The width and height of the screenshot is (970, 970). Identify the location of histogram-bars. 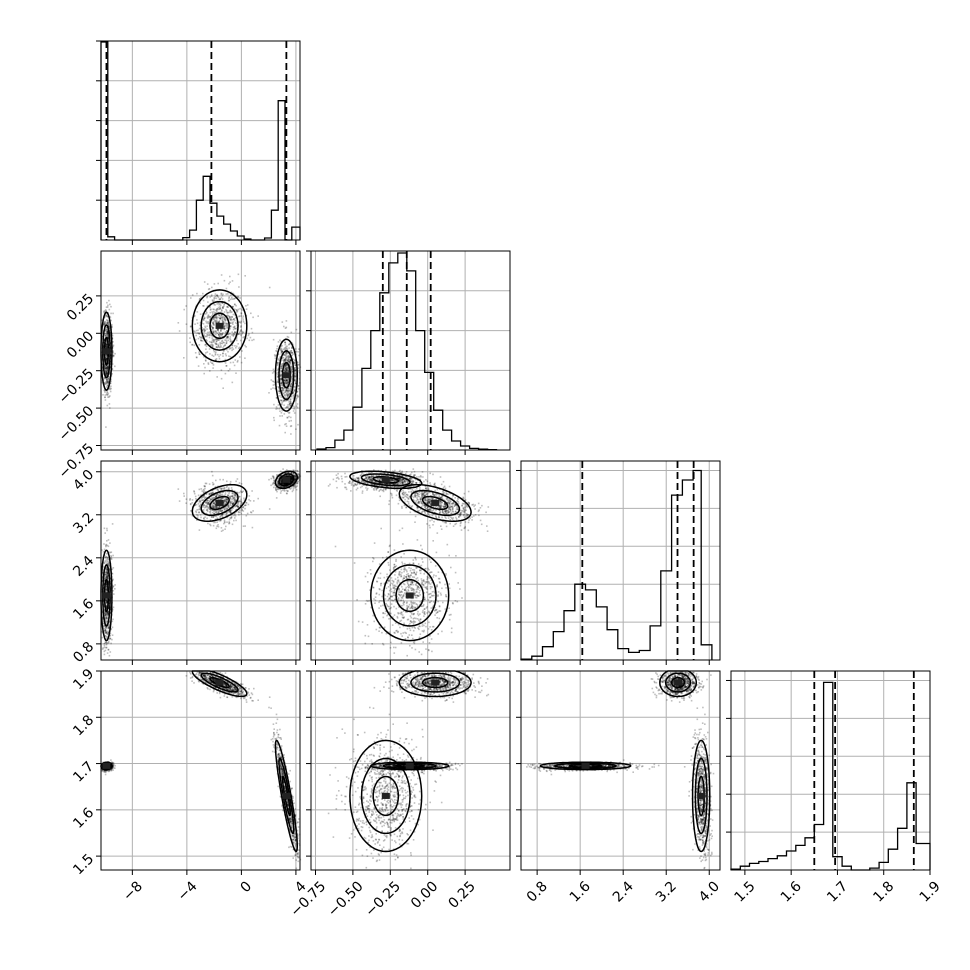
(200, 141).